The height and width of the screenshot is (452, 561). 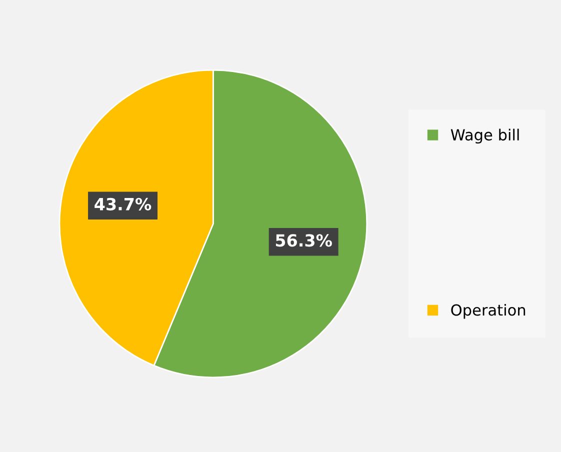 I want to click on data-label: 56.3%, so click(x=304, y=240).